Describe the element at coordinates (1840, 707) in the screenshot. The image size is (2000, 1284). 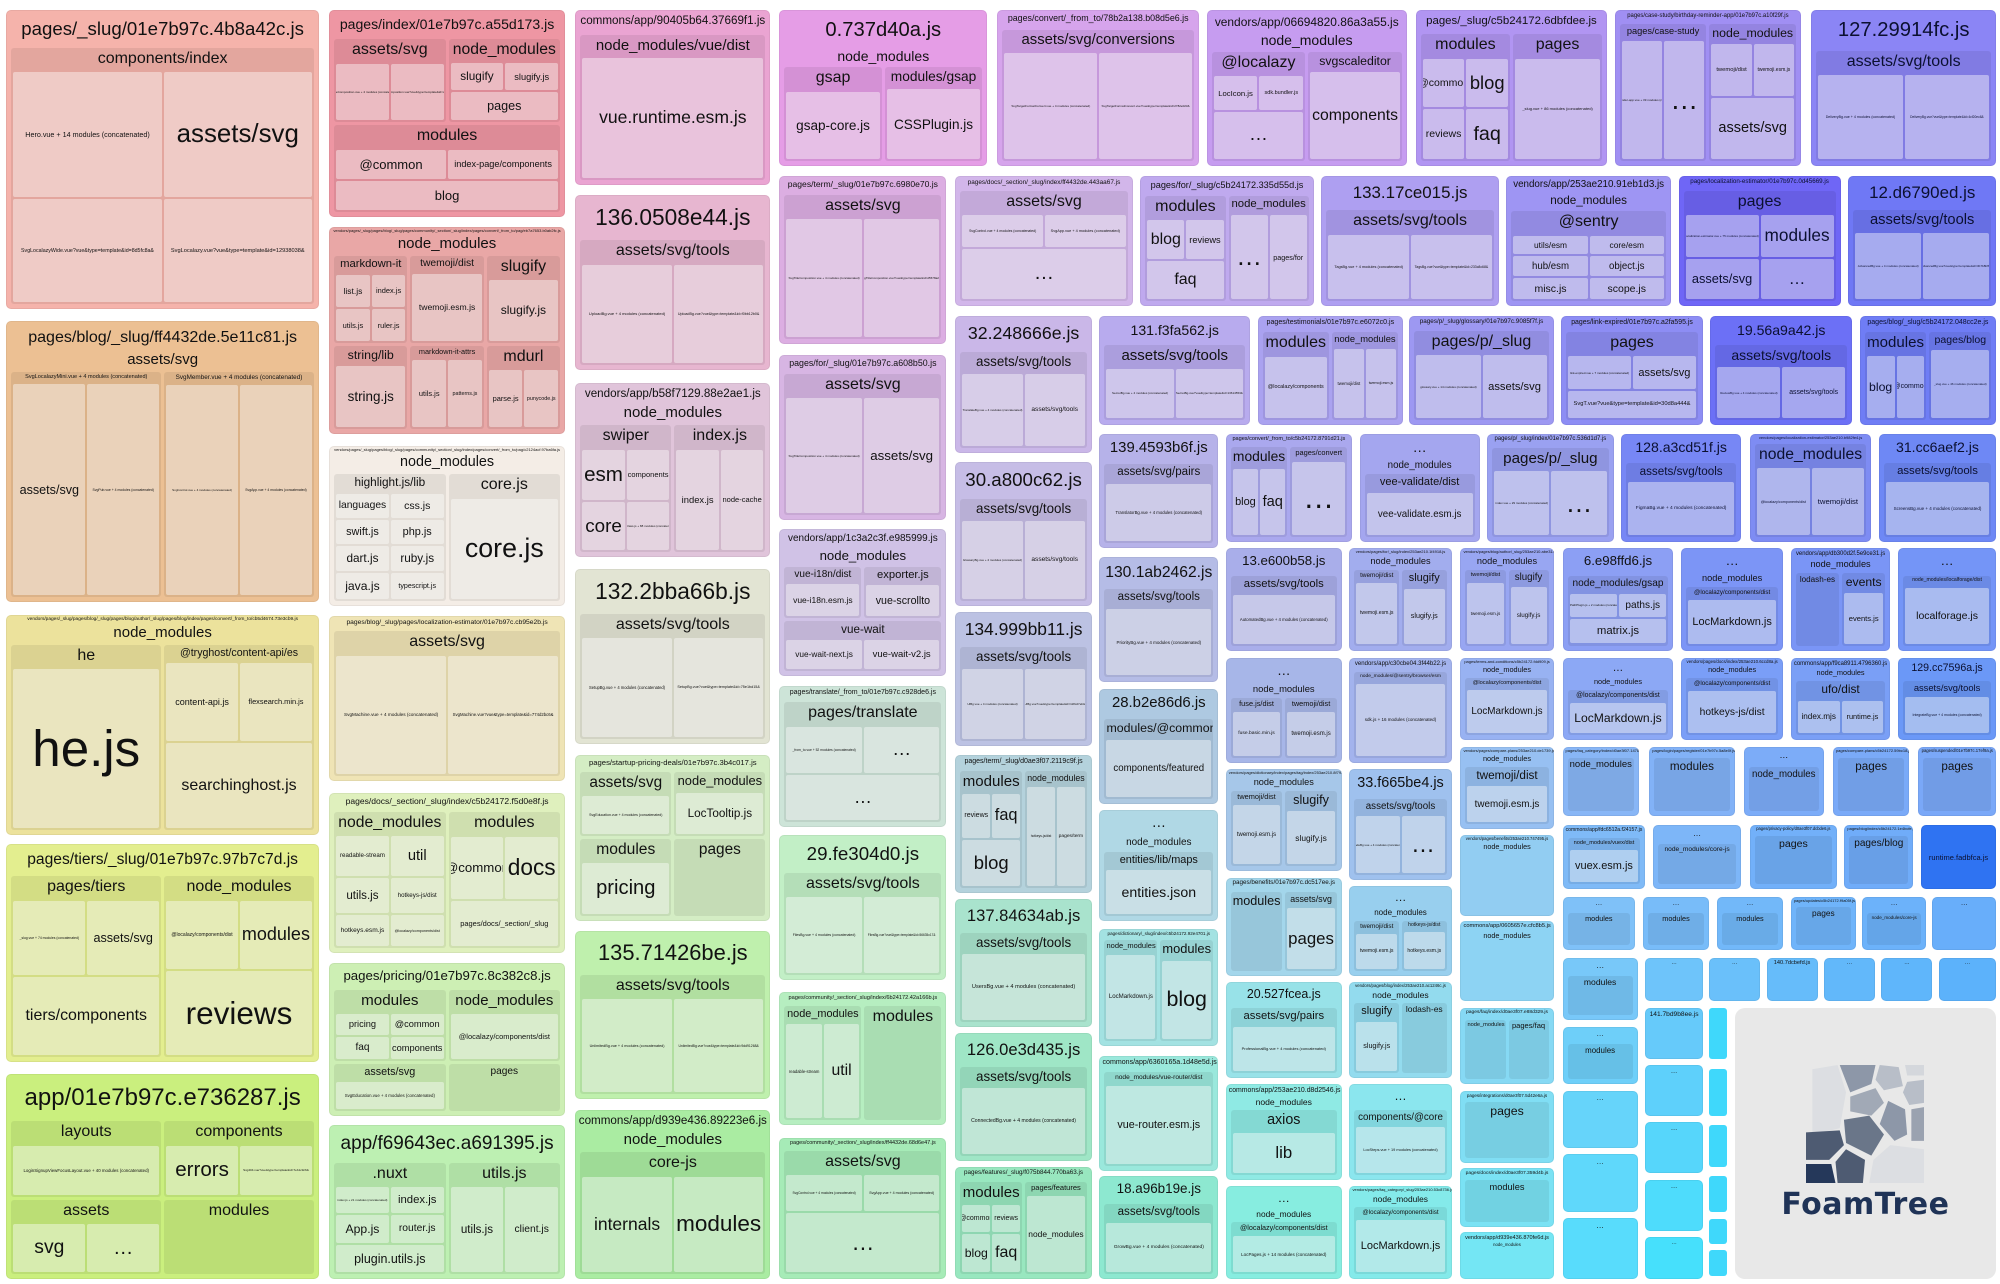
I see `module-folder: ufo/dist index.mjs runtime.js` at that location.